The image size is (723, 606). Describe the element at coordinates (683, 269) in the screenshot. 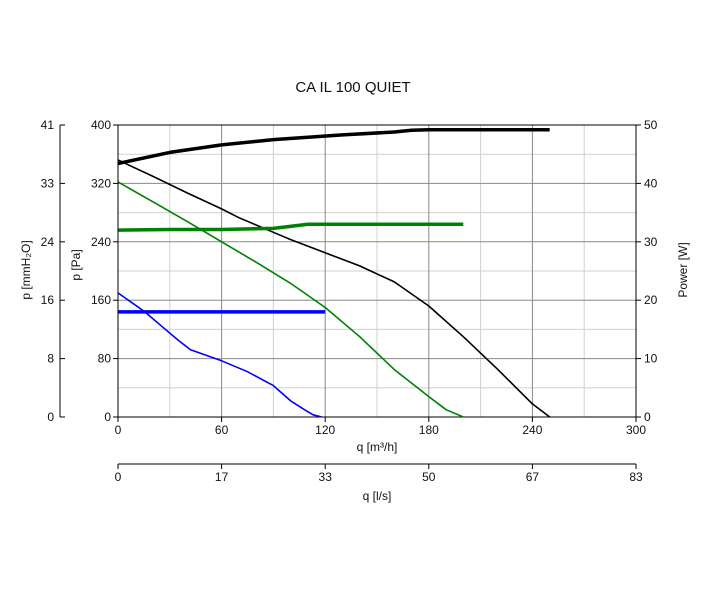

I see `y-axis-label-power: Power [W]` at that location.